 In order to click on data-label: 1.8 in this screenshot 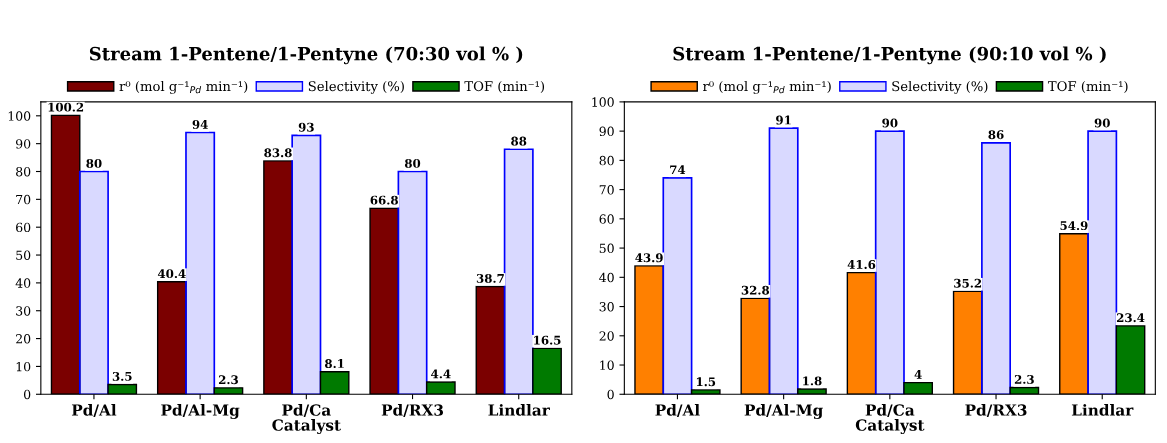, I will do `click(812, 381)`.